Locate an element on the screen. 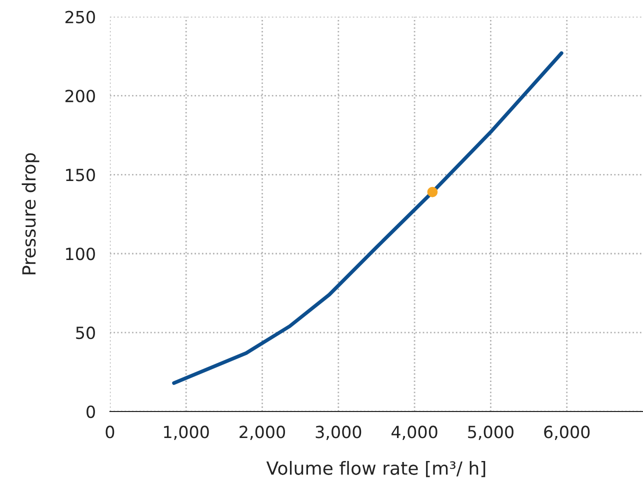 The image size is (643, 494). x-tick-label: 5,000 is located at coordinates (491, 433).